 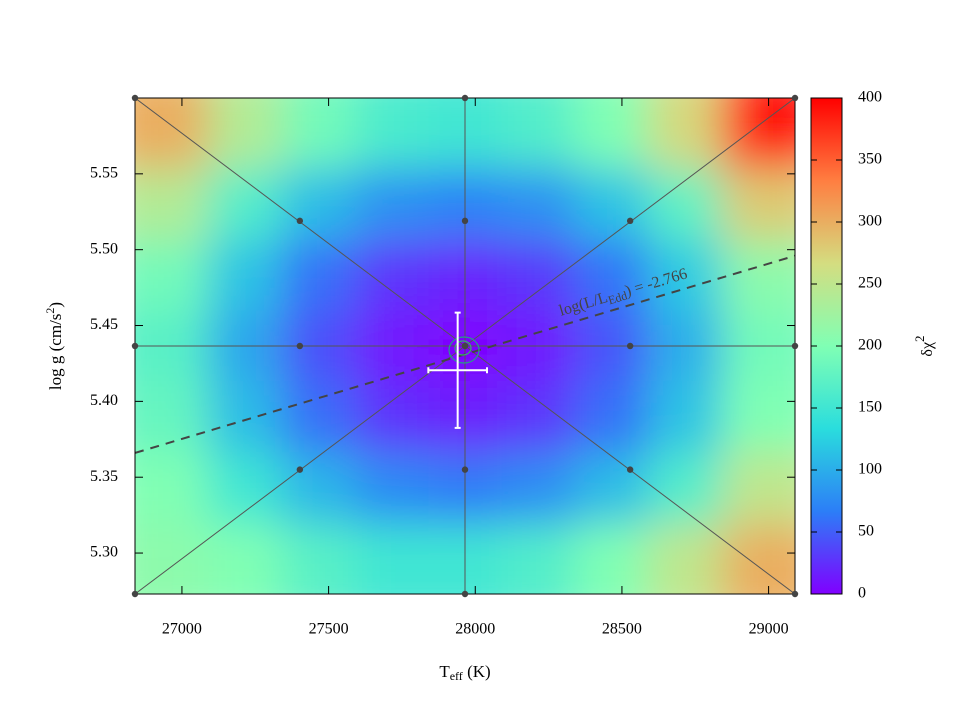 What do you see at coordinates (862, 593) in the screenshot?
I see `colorbar-tick-label: 0` at bounding box center [862, 593].